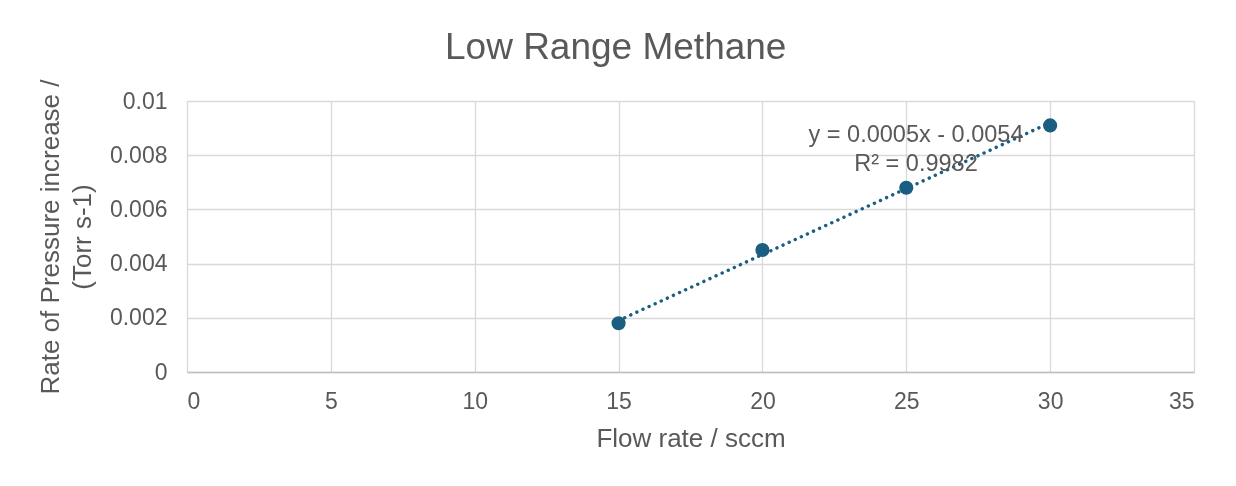 The height and width of the screenshot is (486, 1236). I want to click on x-tick-label: 10, so click(475, 400).